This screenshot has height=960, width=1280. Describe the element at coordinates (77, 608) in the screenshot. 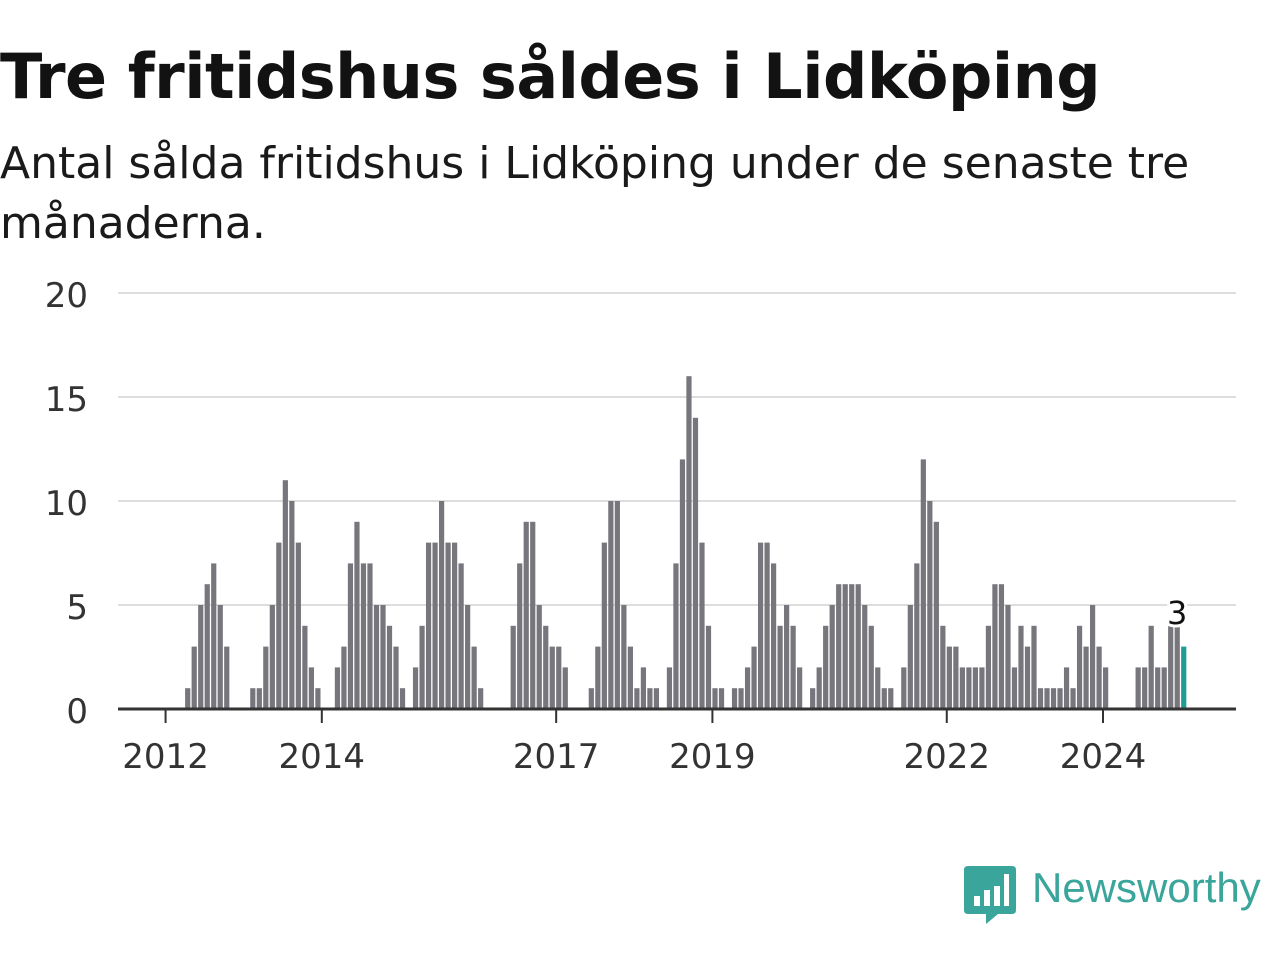

I see `y-tick-label: 5` at that location.